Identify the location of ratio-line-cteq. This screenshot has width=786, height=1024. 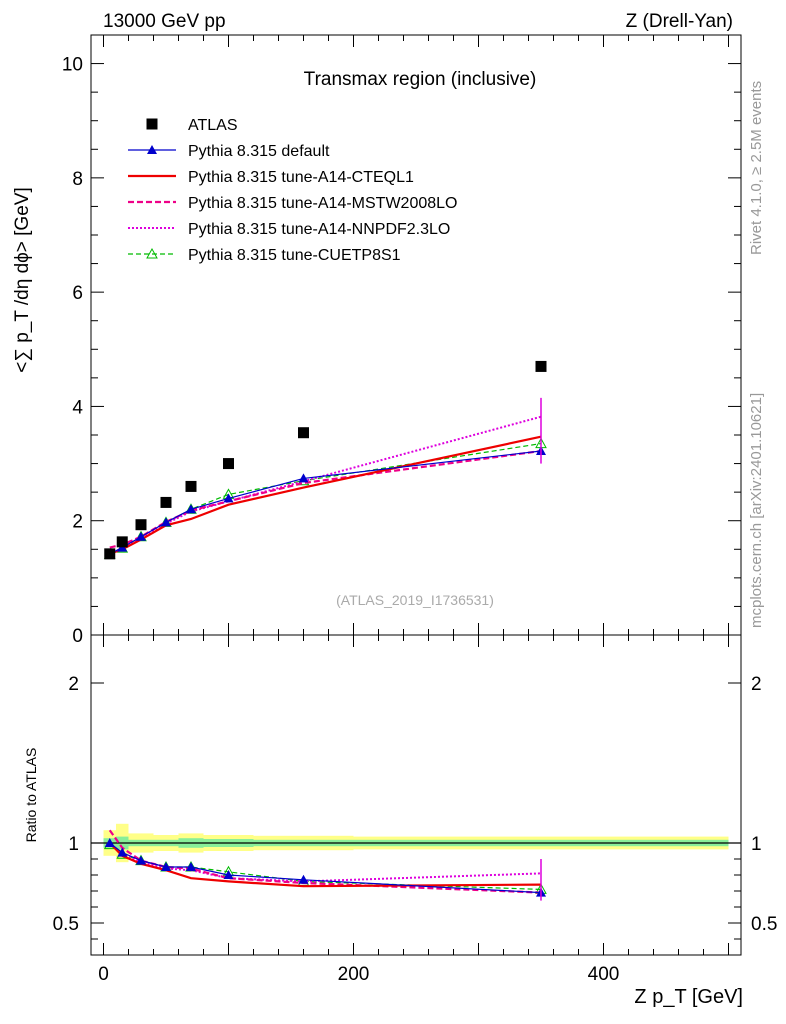
(325, 865).